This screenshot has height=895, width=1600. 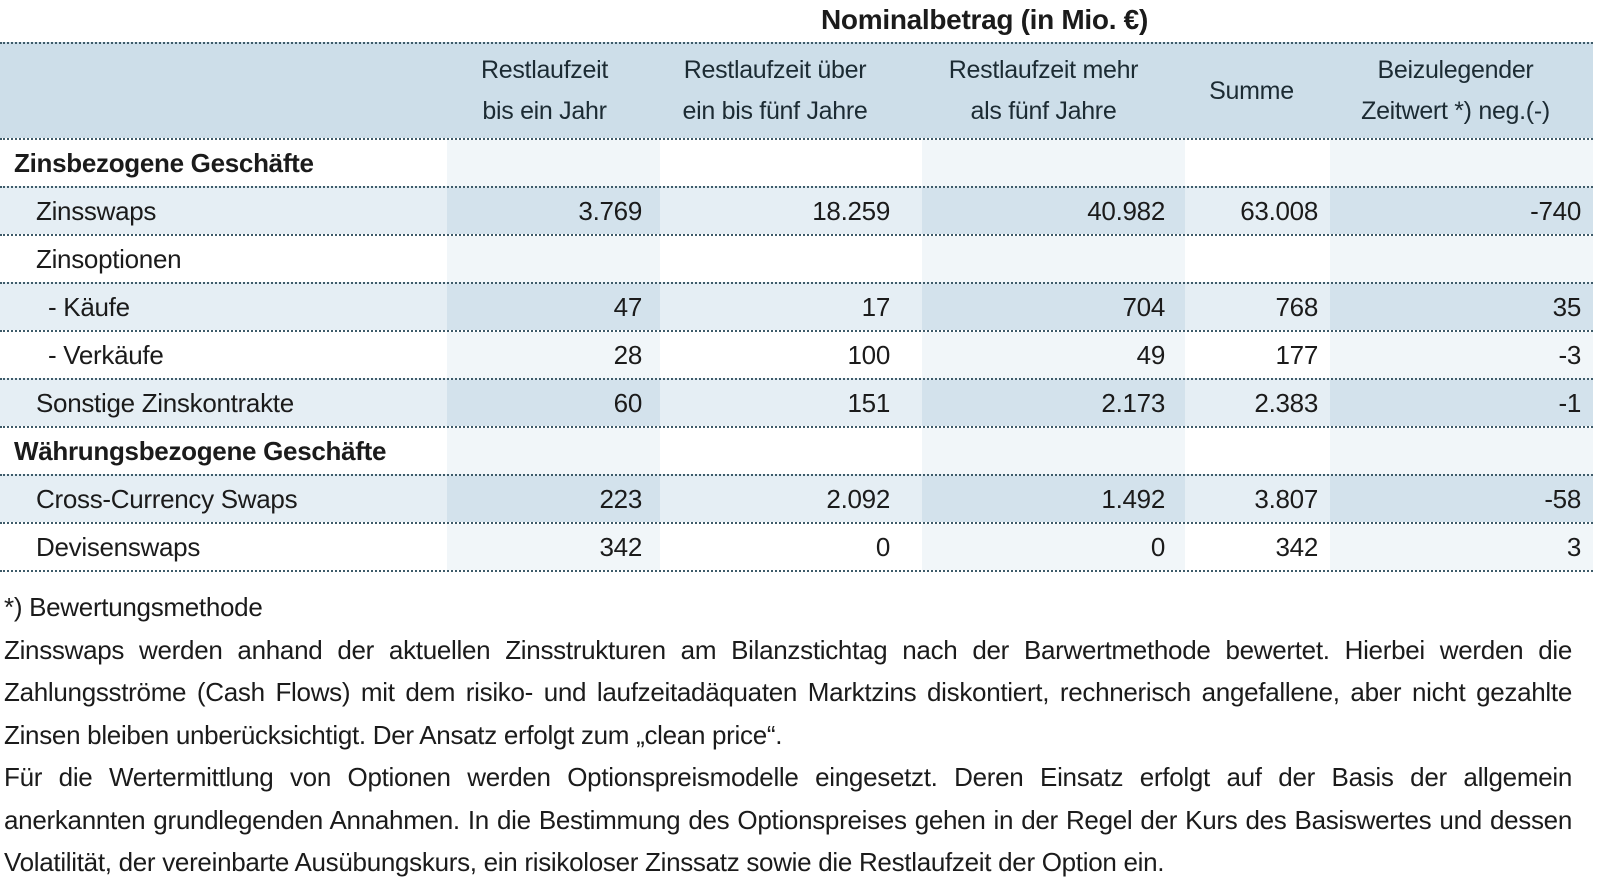 I want to click on table-row-zinsbezogene-geschaefte: Zinsbezogene Geschäfte, so click(x=796, y=162).